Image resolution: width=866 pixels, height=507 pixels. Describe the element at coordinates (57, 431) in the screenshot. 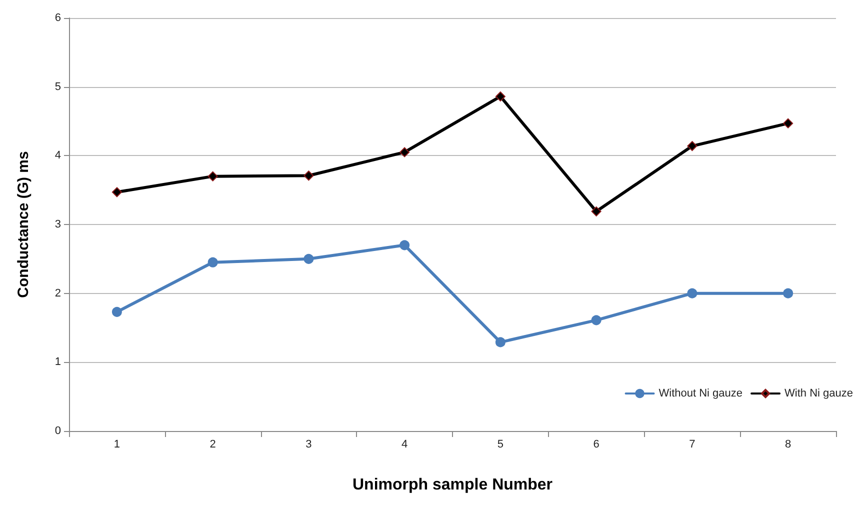

I see `y-tick-label: 0` at that location.